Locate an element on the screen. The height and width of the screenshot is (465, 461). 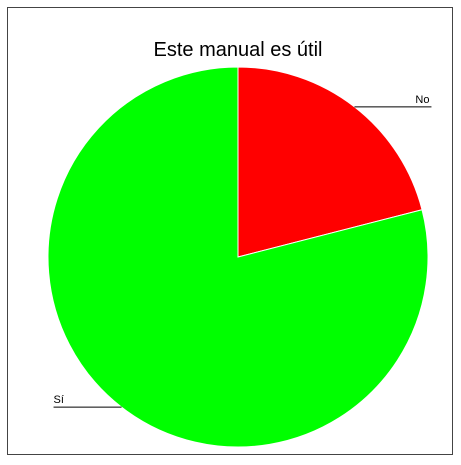
chart-title: Este manual es útil is located at coordinates (238, 50).